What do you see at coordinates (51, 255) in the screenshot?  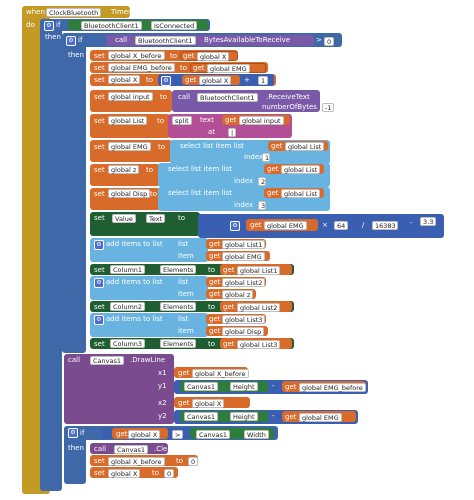 I see `if-connected-block` at bounding box center [51, 255].